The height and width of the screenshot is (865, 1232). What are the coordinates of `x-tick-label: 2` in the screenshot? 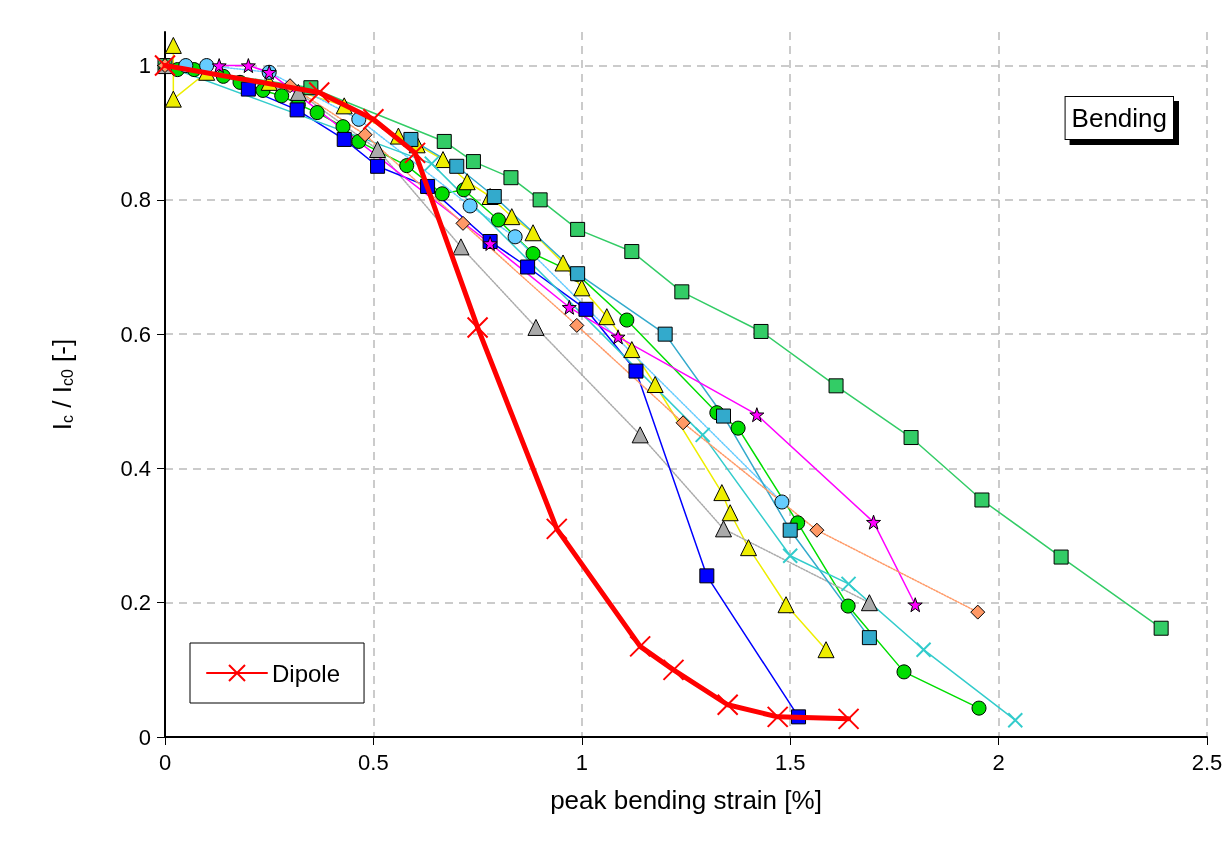 It's located at (998, 762).